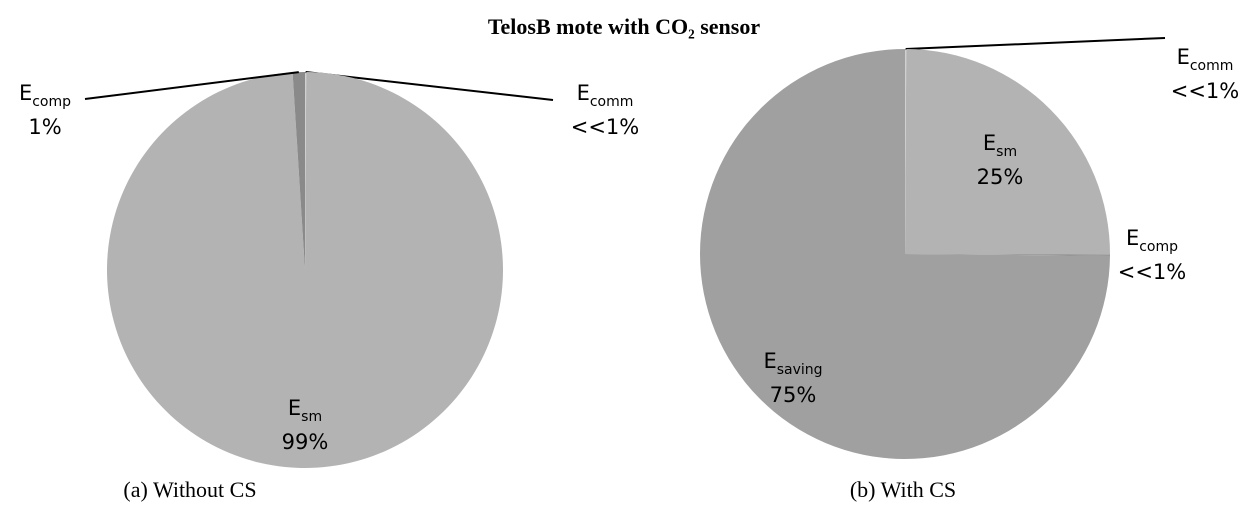 The height and width of the screenshot is (516, 1249). What do you see at coordinates (44, 127) in the screenshot?
I see `data-label-value: 1%` at bounding box center [44, 127].